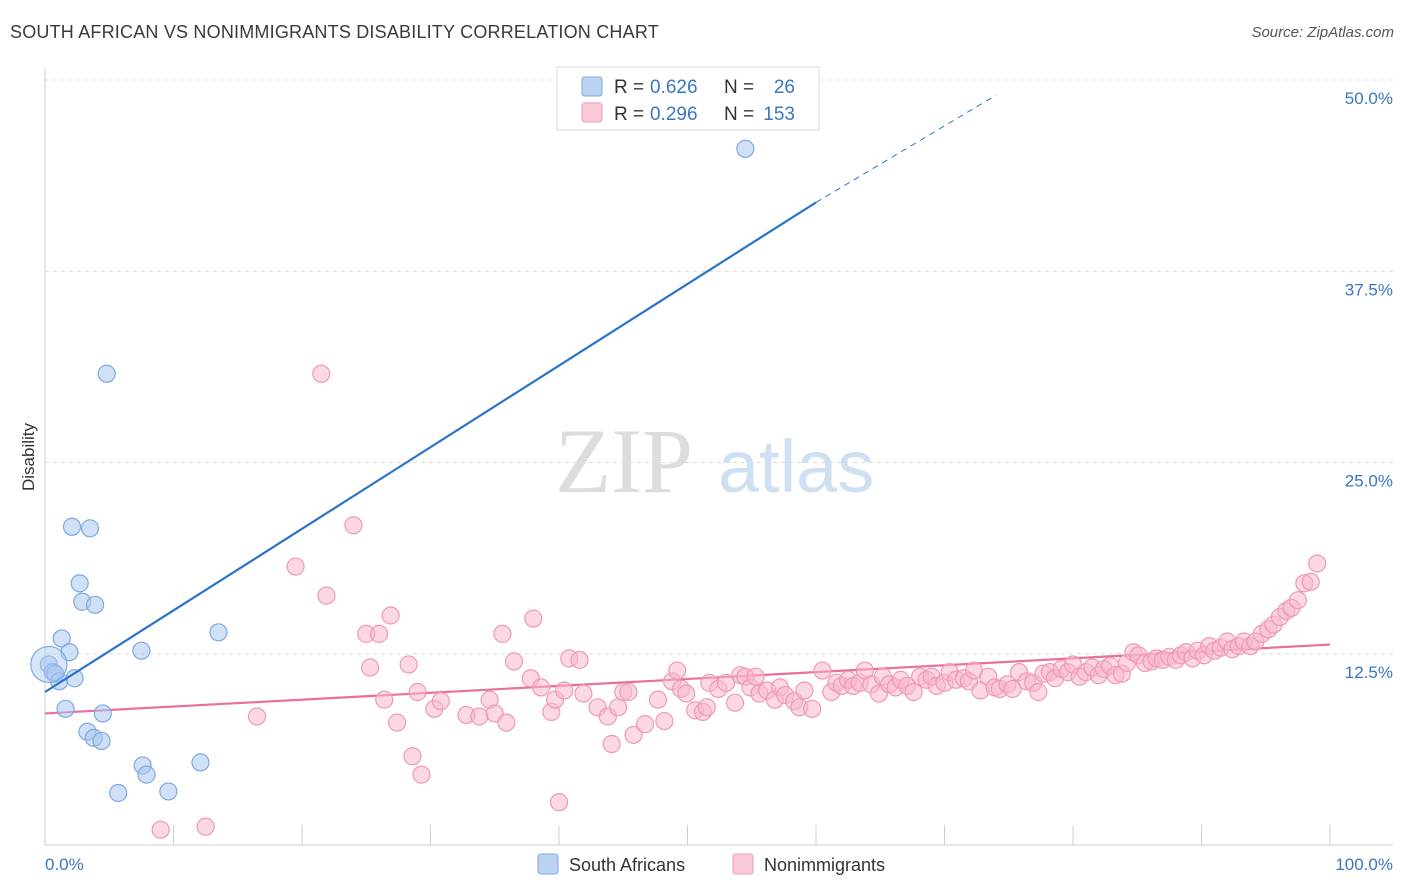 The width and height of the screenshot is (1406, 892). I want to click on south-africans-trend-extension, so click(906, 148).